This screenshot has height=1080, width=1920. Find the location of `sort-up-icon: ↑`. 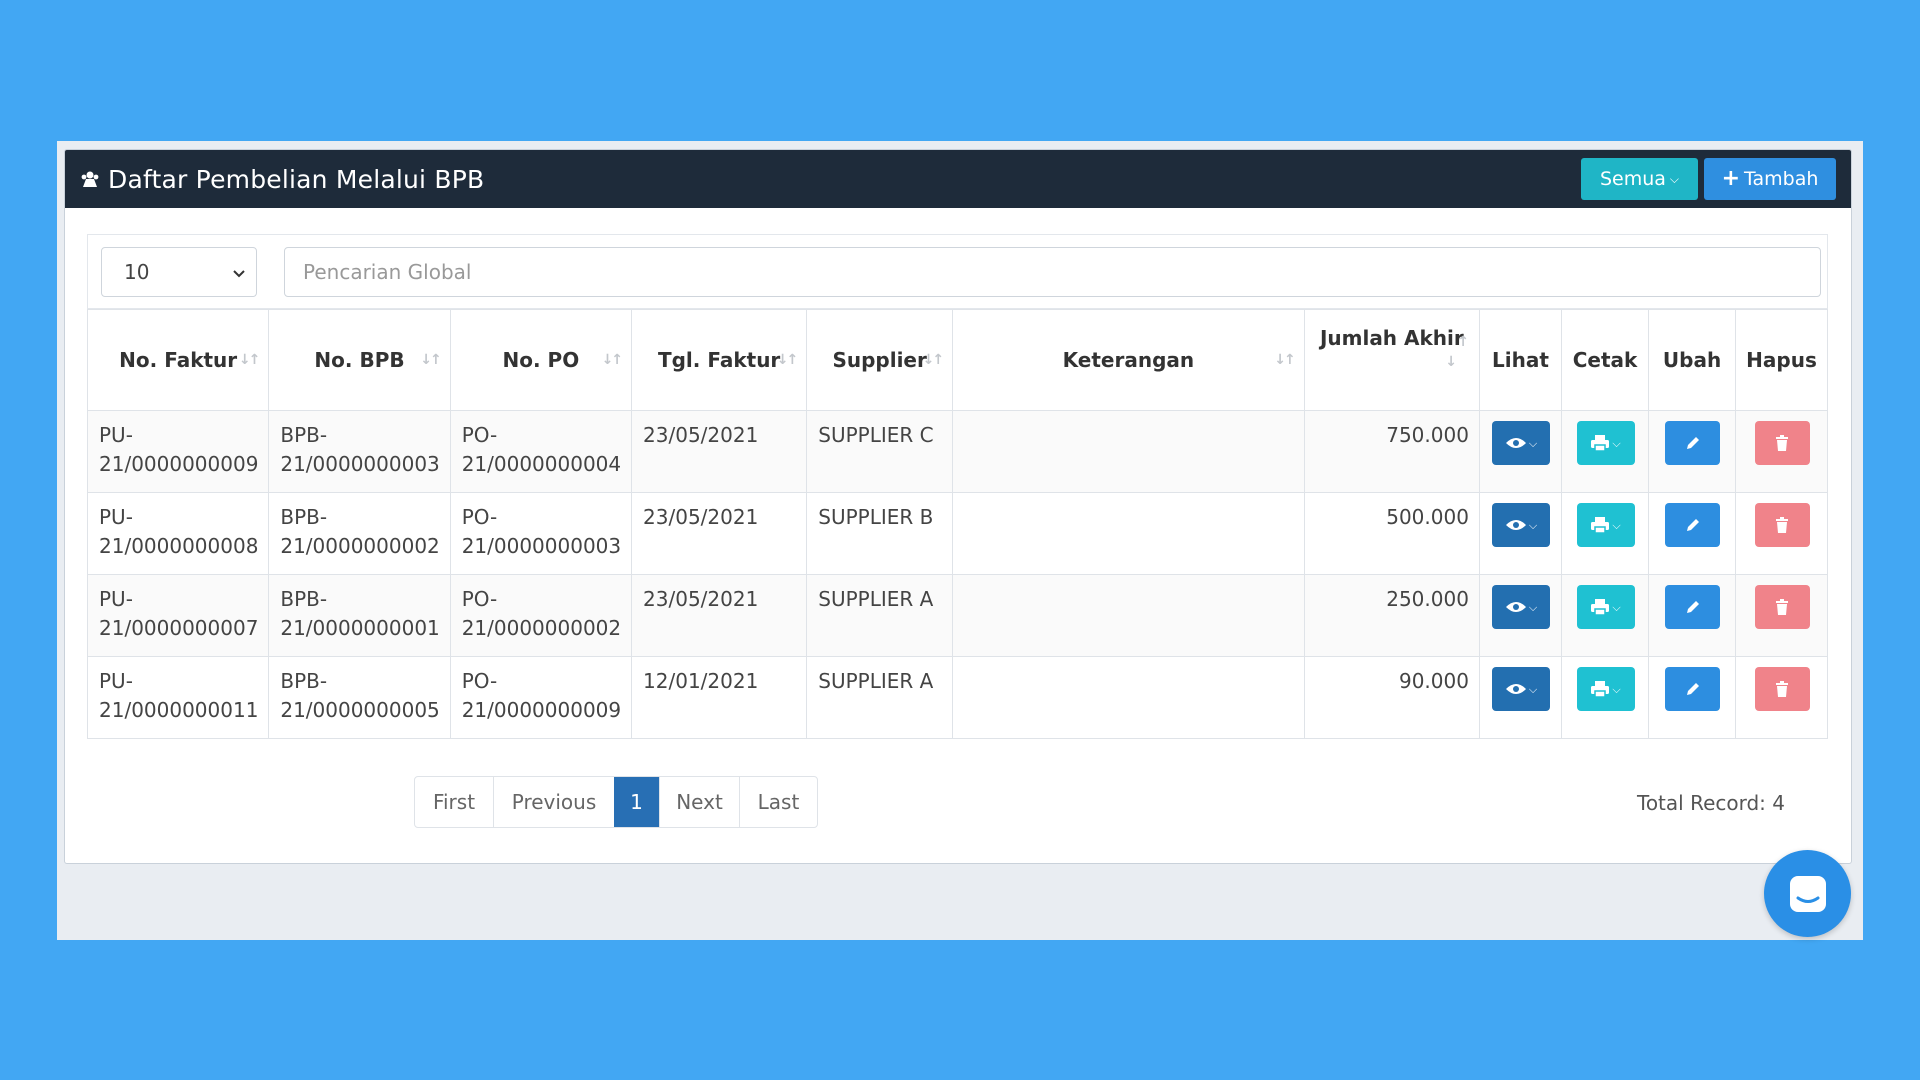

sort-up-icon: ↑ is located at coordinates (1463, 342).